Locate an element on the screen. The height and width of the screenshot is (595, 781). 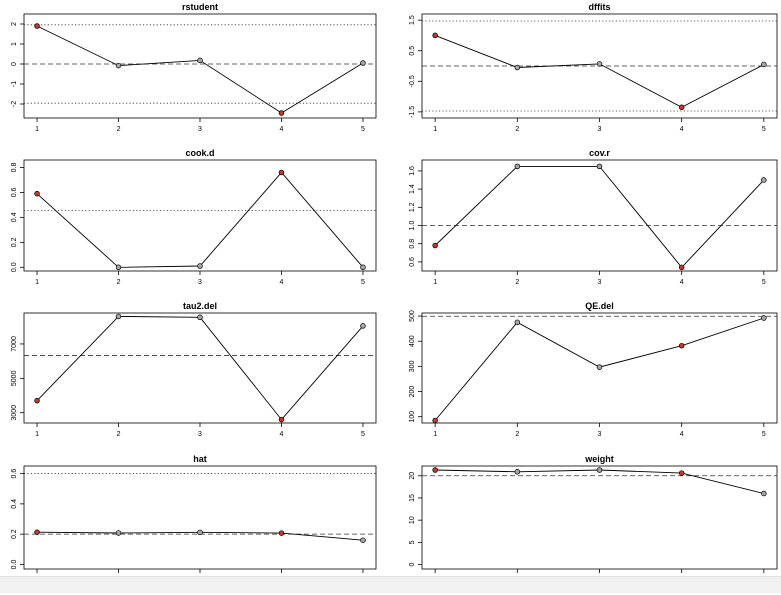
y-tick-label: -2 is located at coordinates (14, 104).